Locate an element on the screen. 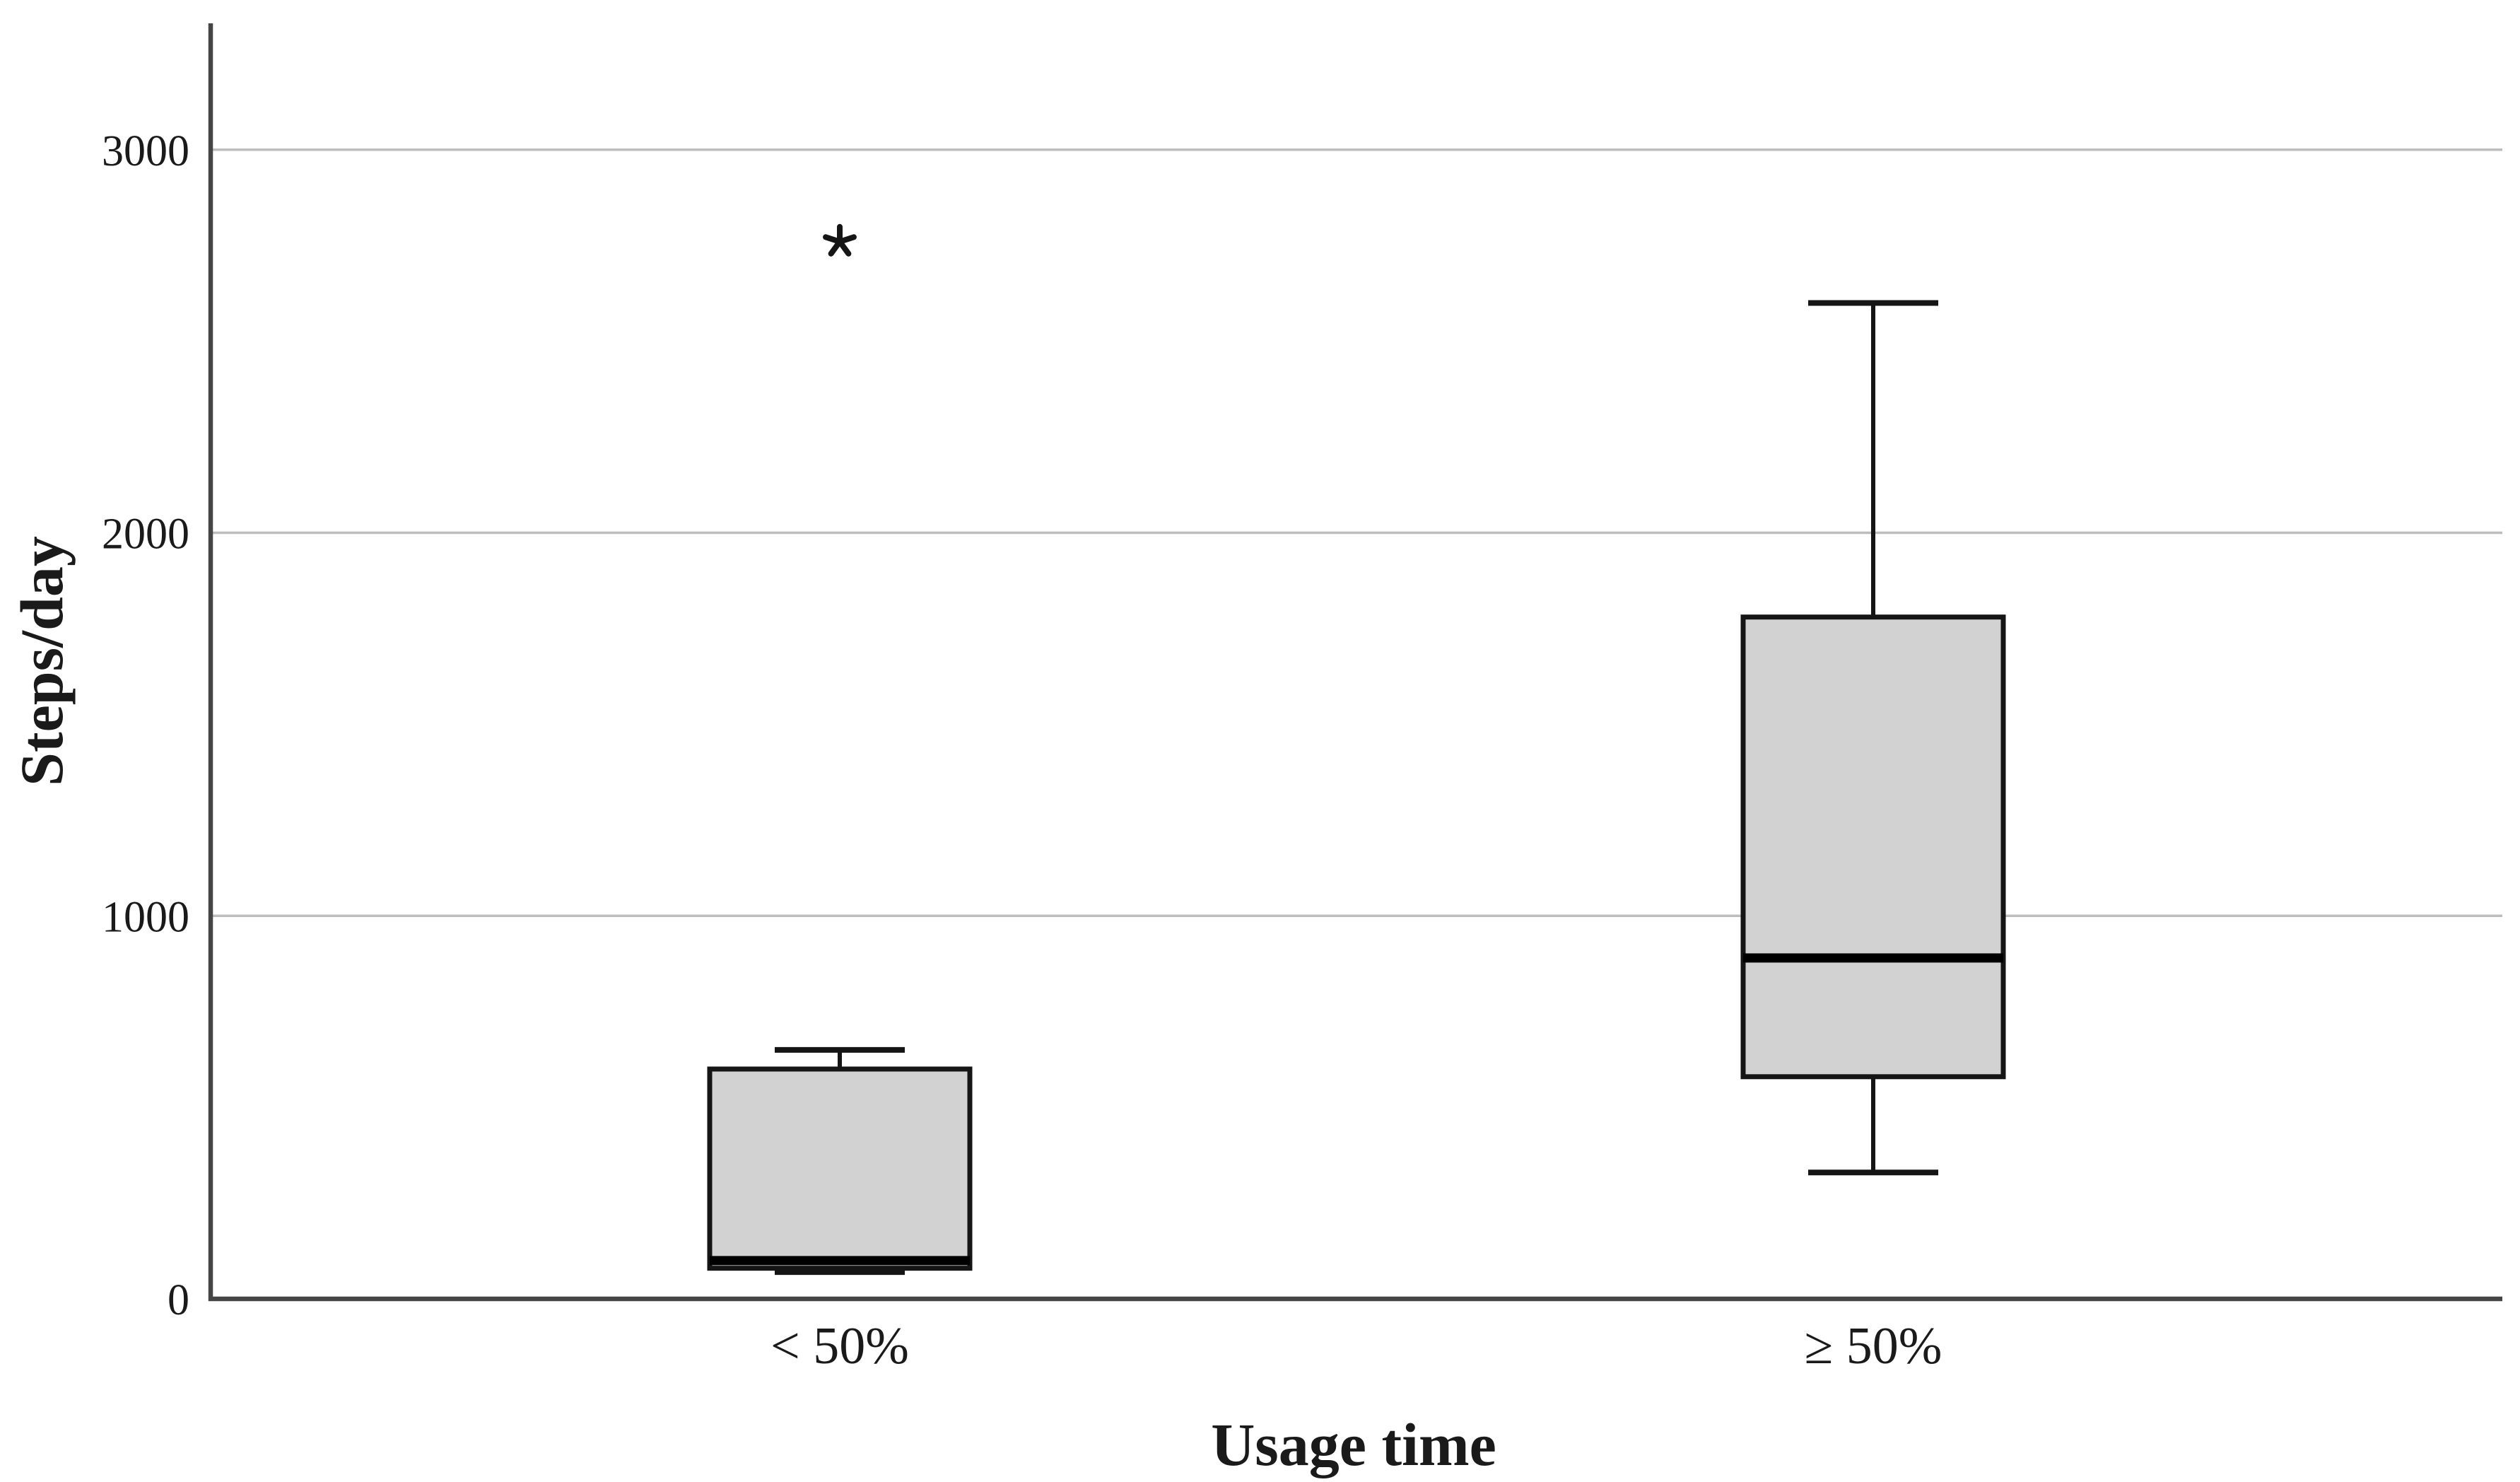  y-tick-label-2000: 2000 is located at coordinates (145, 534).